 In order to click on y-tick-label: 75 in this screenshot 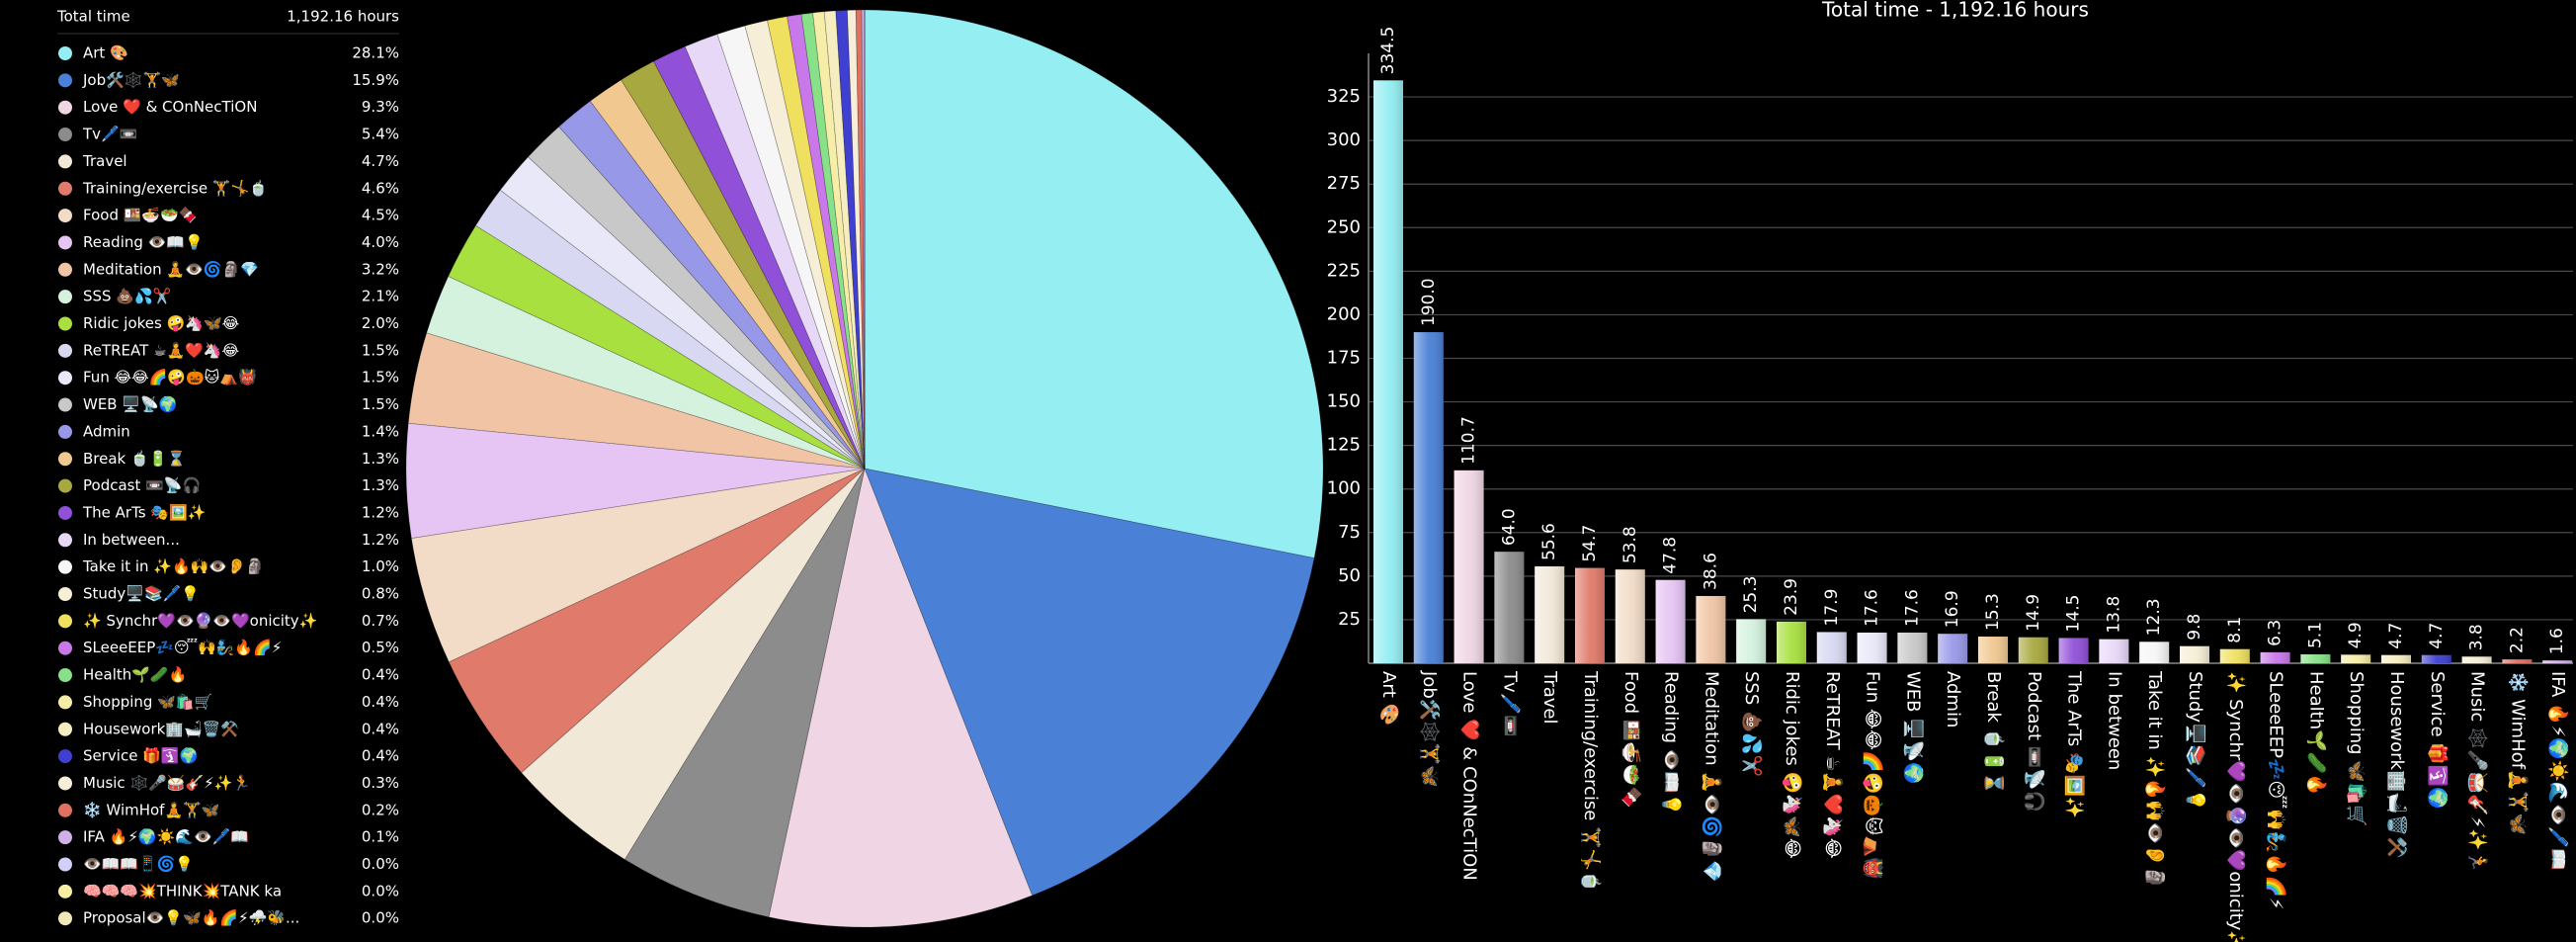, I will do `click(1349, 533)`.